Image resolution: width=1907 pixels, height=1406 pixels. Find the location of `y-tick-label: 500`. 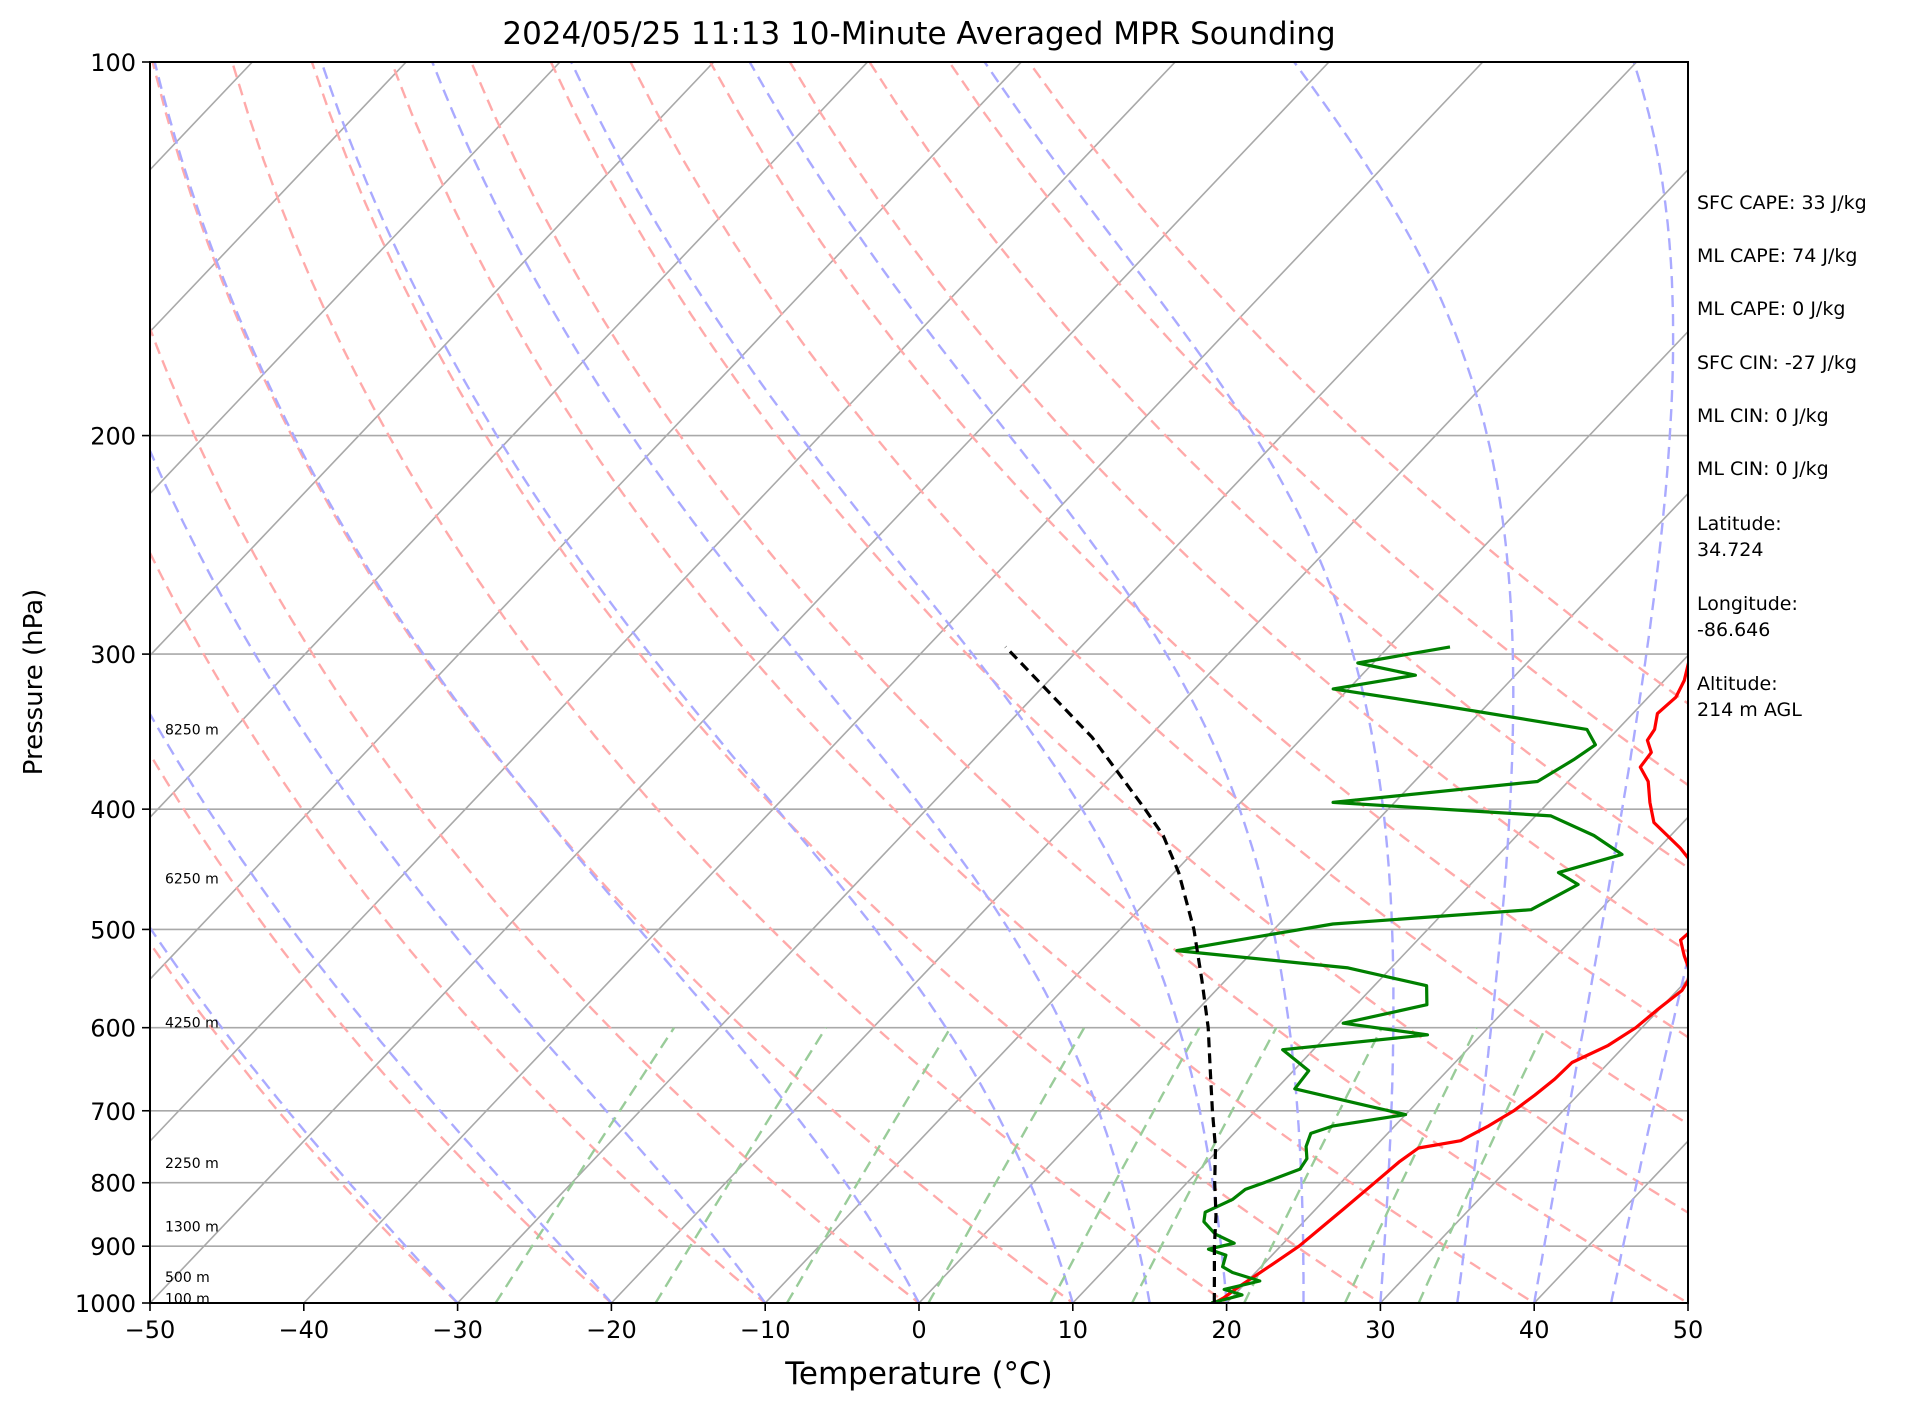

y-tick-label: 500 is located at coordinates (113, 930).